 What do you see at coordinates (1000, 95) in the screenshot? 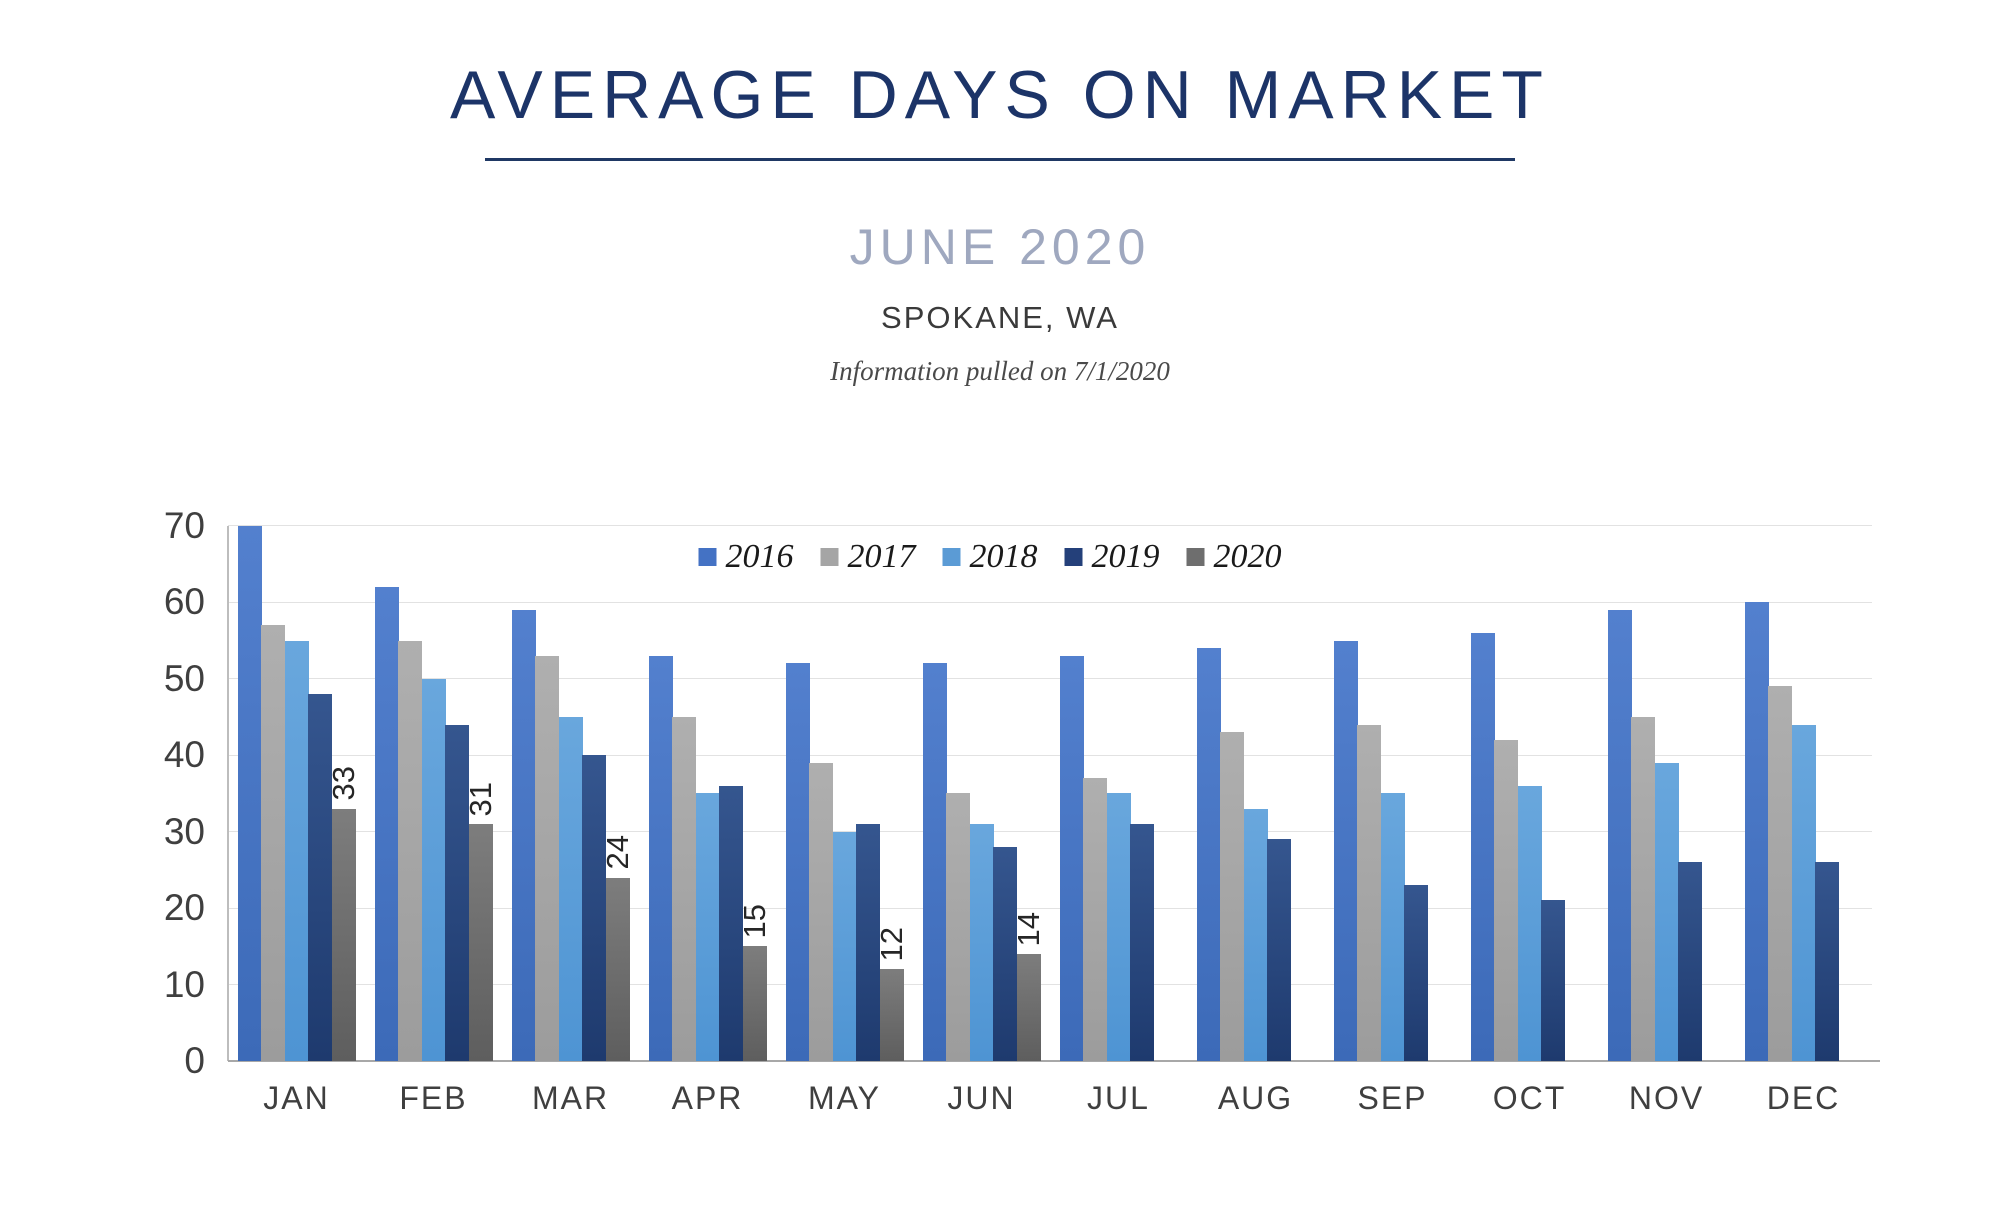
I see `page-title: AVERAGE DAYS ON MARKET` at bounding box center [1000, 95].